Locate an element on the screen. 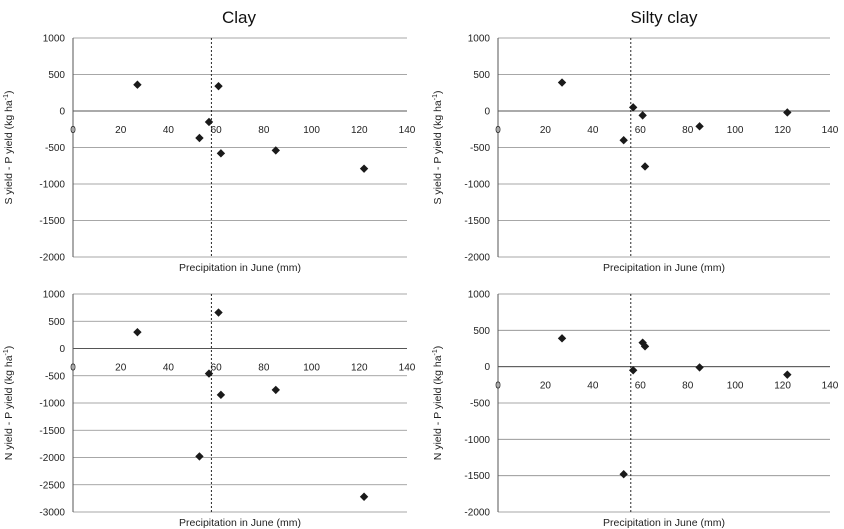  panel-title: Silty clay is located at coordinates (664, 17).